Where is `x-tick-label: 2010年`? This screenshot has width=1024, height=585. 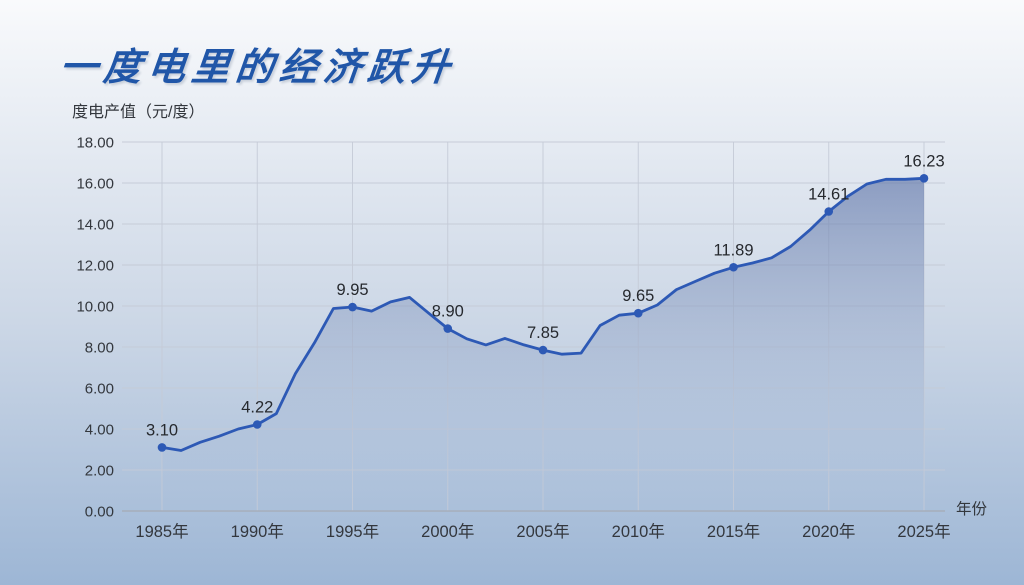 x-tick-label: 2010年 is located at coordinates (638, 531).